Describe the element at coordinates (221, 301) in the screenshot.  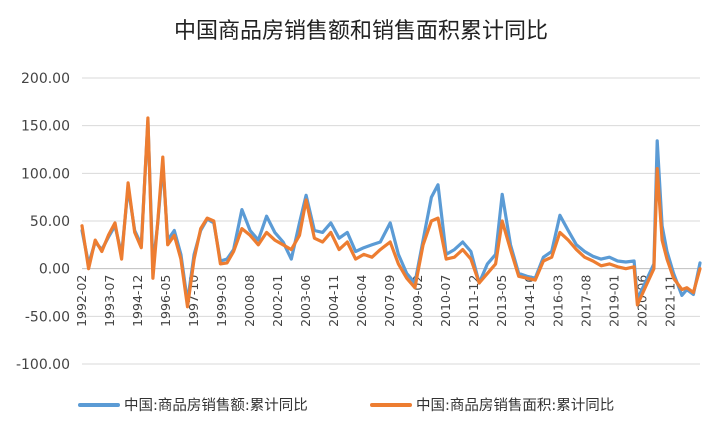
I see `x-tick-label: 1999-03` at that location.